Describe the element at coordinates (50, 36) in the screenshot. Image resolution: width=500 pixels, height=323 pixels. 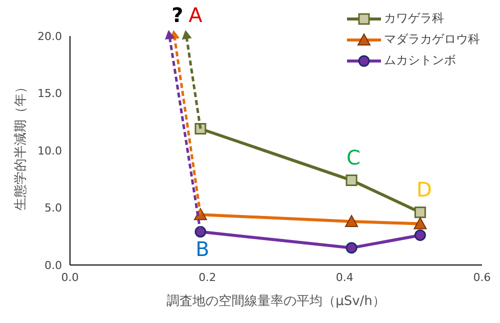
I see `y-tick-label: 20.0` at that location.